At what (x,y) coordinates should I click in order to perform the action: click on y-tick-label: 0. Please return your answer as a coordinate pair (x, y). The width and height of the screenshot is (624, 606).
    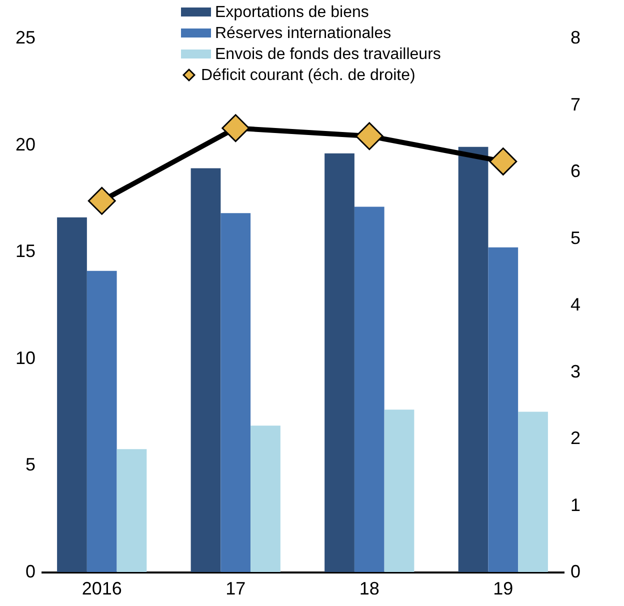
    Looking at the image, I should click on (30, 572).